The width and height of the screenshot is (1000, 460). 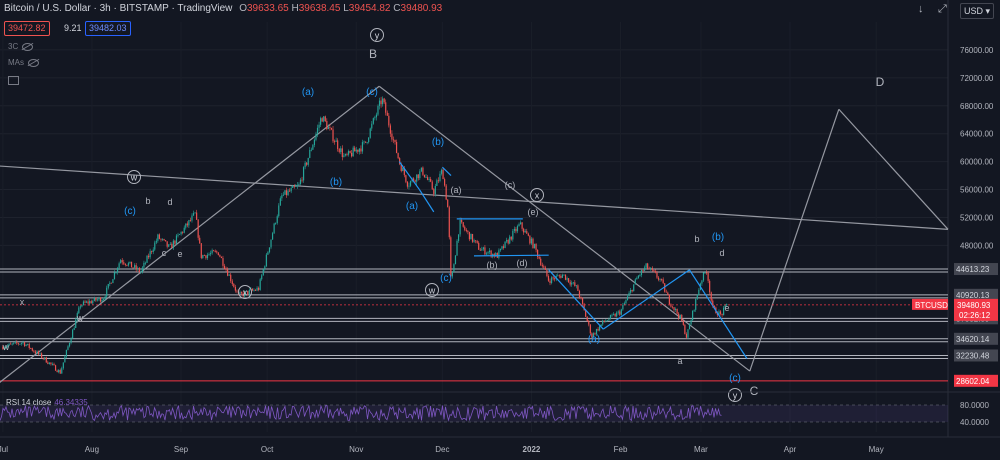 What do you see at coordinates (511, 255) in the screenshot?
I see `wave-channel-line` at bounding box center [511, 255].